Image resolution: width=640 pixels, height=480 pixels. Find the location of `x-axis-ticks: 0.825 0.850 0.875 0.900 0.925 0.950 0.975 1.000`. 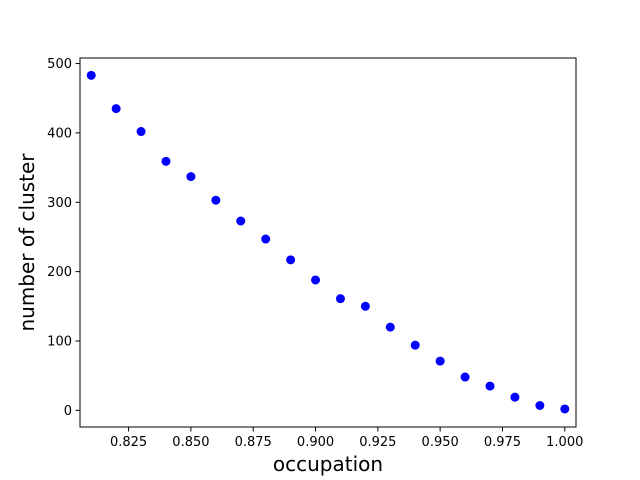

x-axis-ticks: 0.825 0.850 0.875 0.900 0.925 0.950 0.975 1.000 is located at coordinates (346, 438).